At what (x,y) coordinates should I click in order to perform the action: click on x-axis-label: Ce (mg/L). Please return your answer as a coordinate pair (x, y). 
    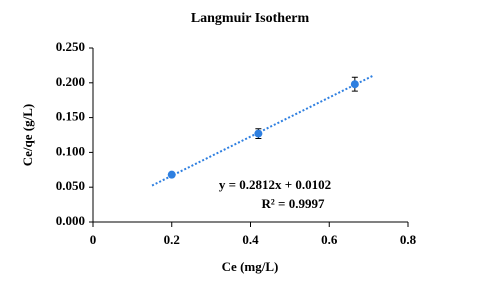
    Looking at the image, I should click on (250, 266).